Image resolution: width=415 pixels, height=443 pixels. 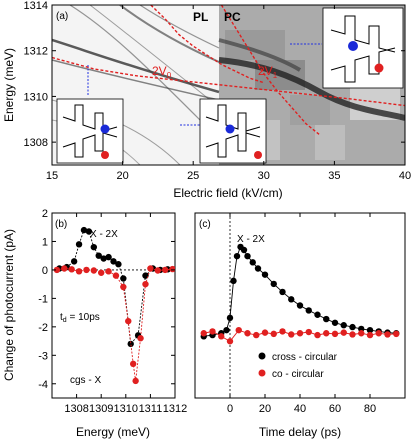 I want to click on panel-c-series-line, so click(x=300, y=291).